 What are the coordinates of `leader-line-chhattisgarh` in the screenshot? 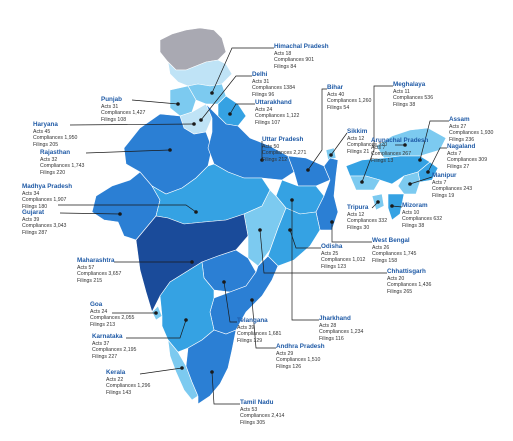 It's located at (323, 251).